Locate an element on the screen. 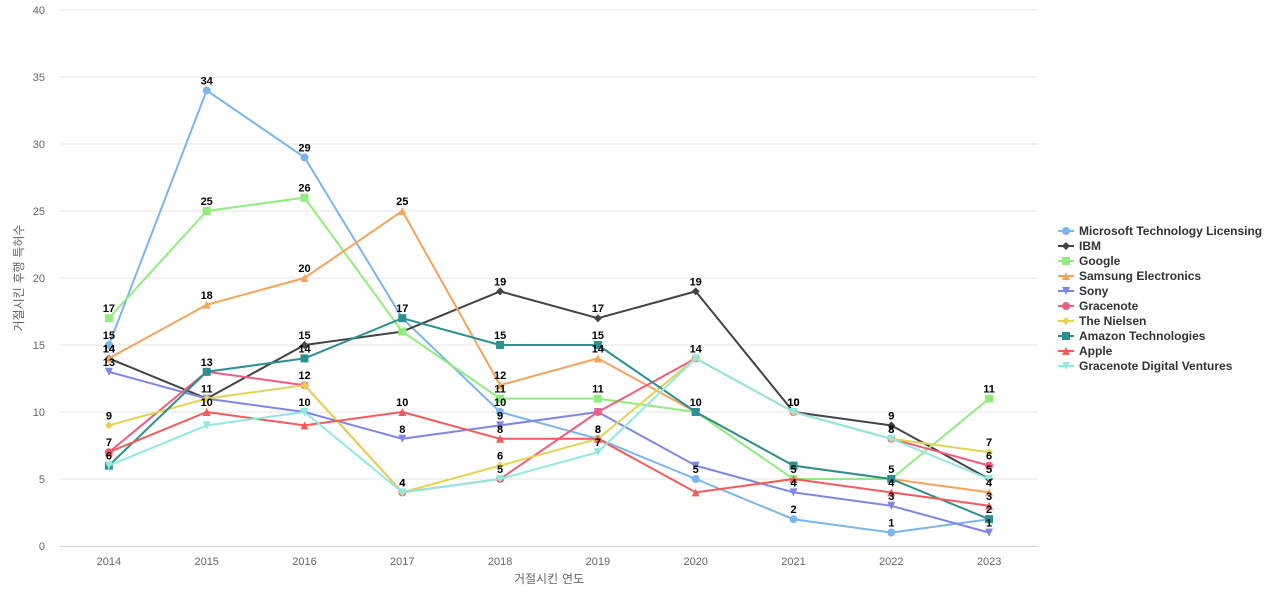 The height and width of the screenshot is (600, 1280). x-tick-label: 2021 is located at coordinates (793, 562).